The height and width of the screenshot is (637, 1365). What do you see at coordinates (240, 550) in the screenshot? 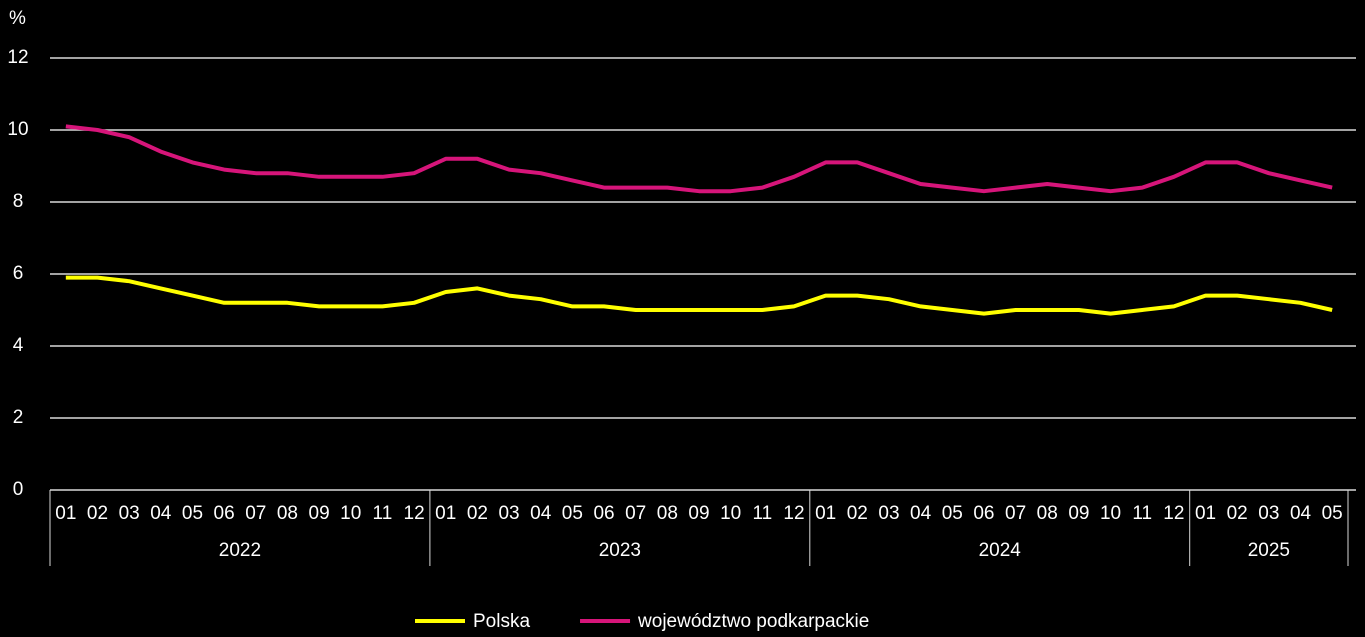
I see `x-group-label: 2022` at bounding box center [240, 550].